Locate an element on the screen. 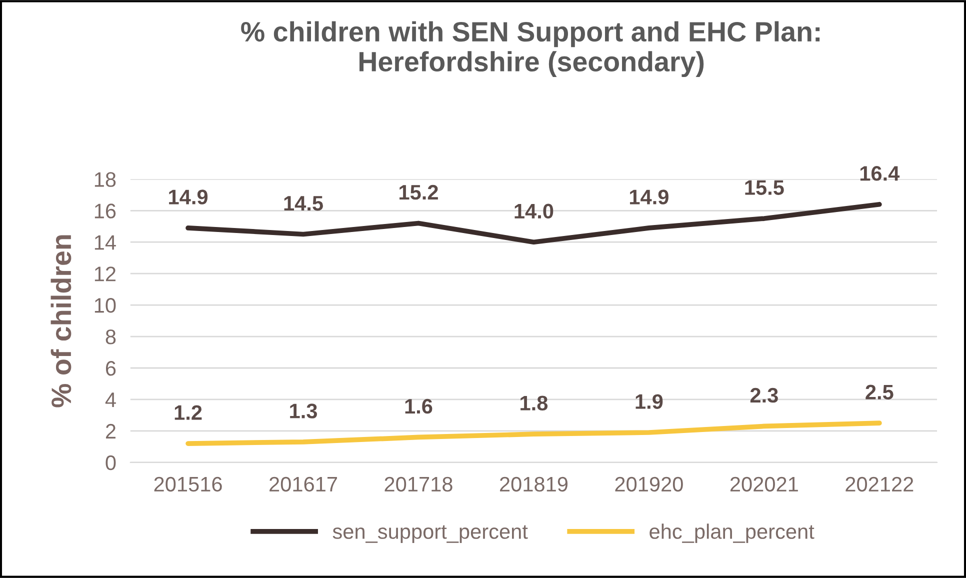 This screenshot has width=966, height=578. x-tick-label: 201819 is located at coordinates (534, 484).